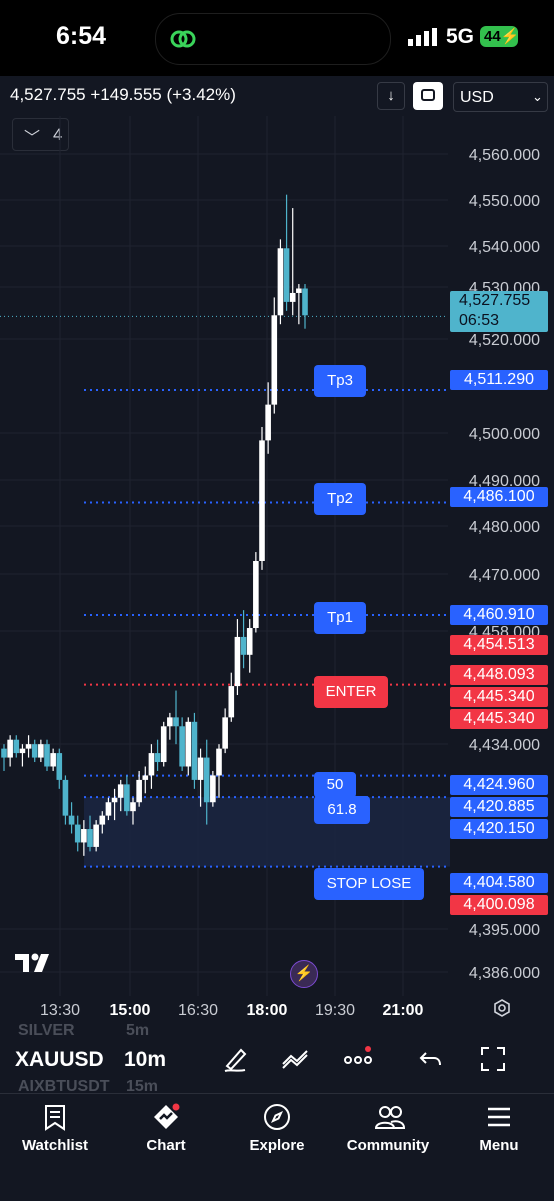 The image size is (554, 1201). I want to click on fib-zone, so click(267, 832).